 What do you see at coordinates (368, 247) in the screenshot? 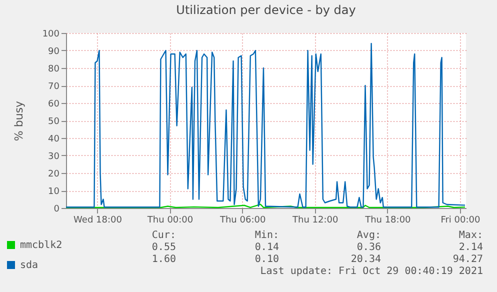
I see `text: 0.36` at bounding box center [368, 247].